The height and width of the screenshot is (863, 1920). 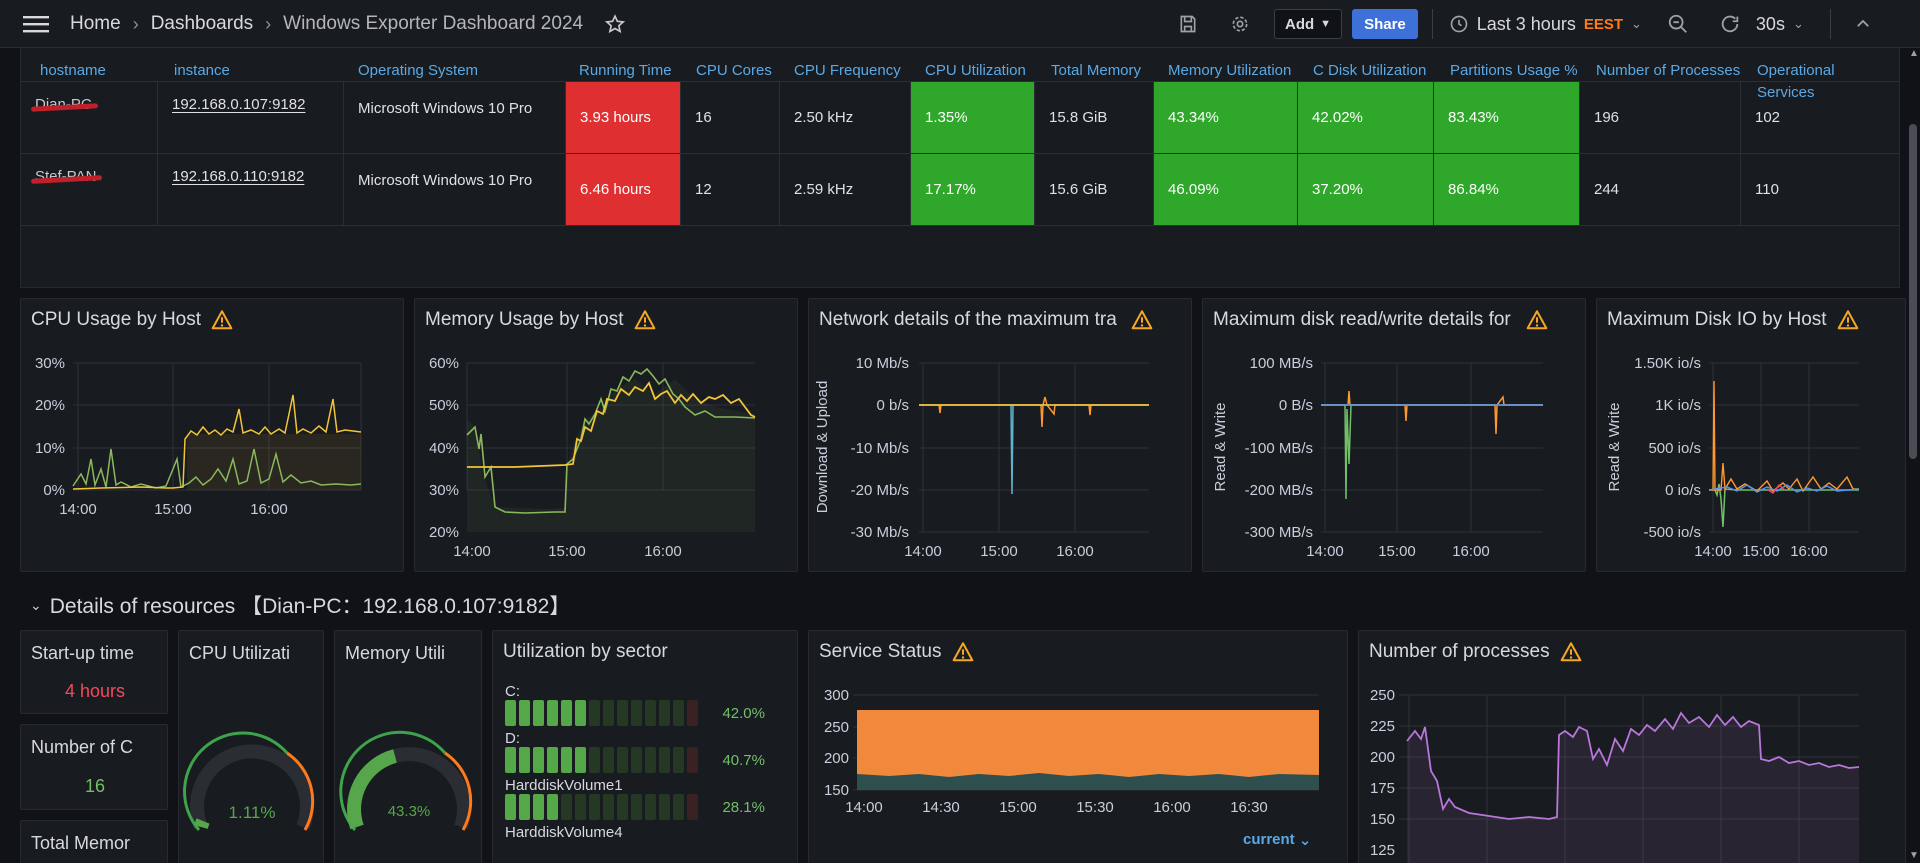 I want to click on table-cell: 42.02%, so click(x=1365, y=117).